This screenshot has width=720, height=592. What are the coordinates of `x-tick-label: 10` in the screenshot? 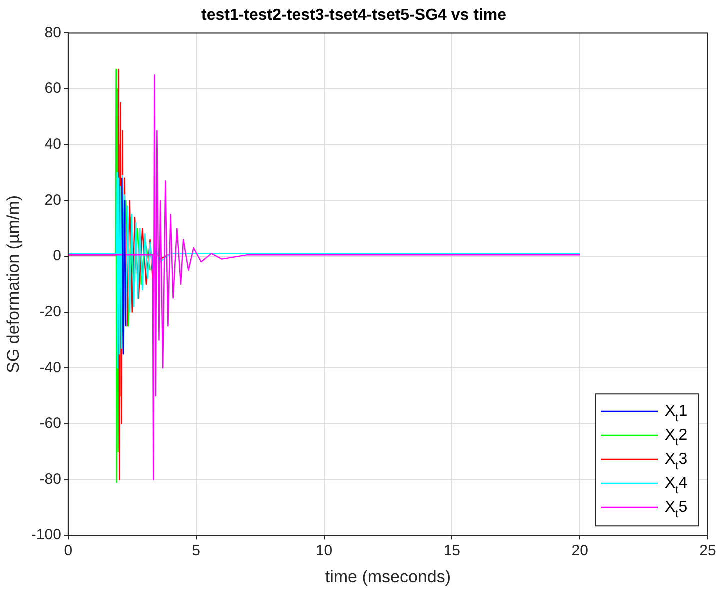 It's located at (324, 551).